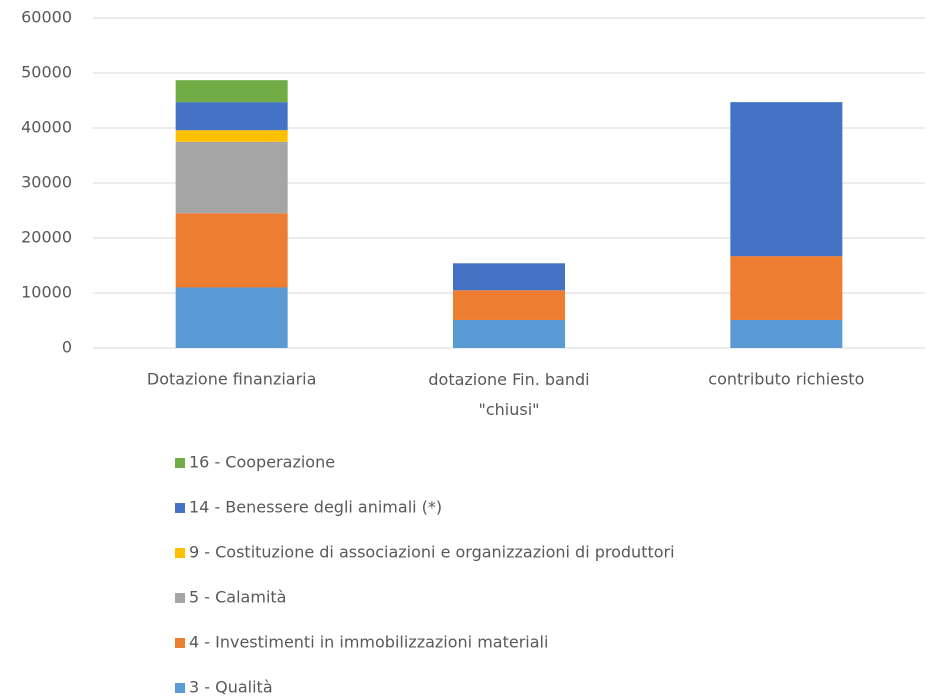 The width and height of the screenshot is (930, 699). I want to click on x-tick-label: Dotazione finanziaria, so click(232, 379).